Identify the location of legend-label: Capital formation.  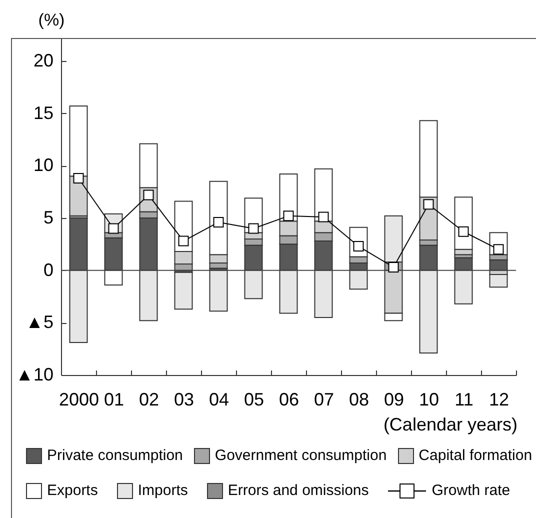
(475, 455).